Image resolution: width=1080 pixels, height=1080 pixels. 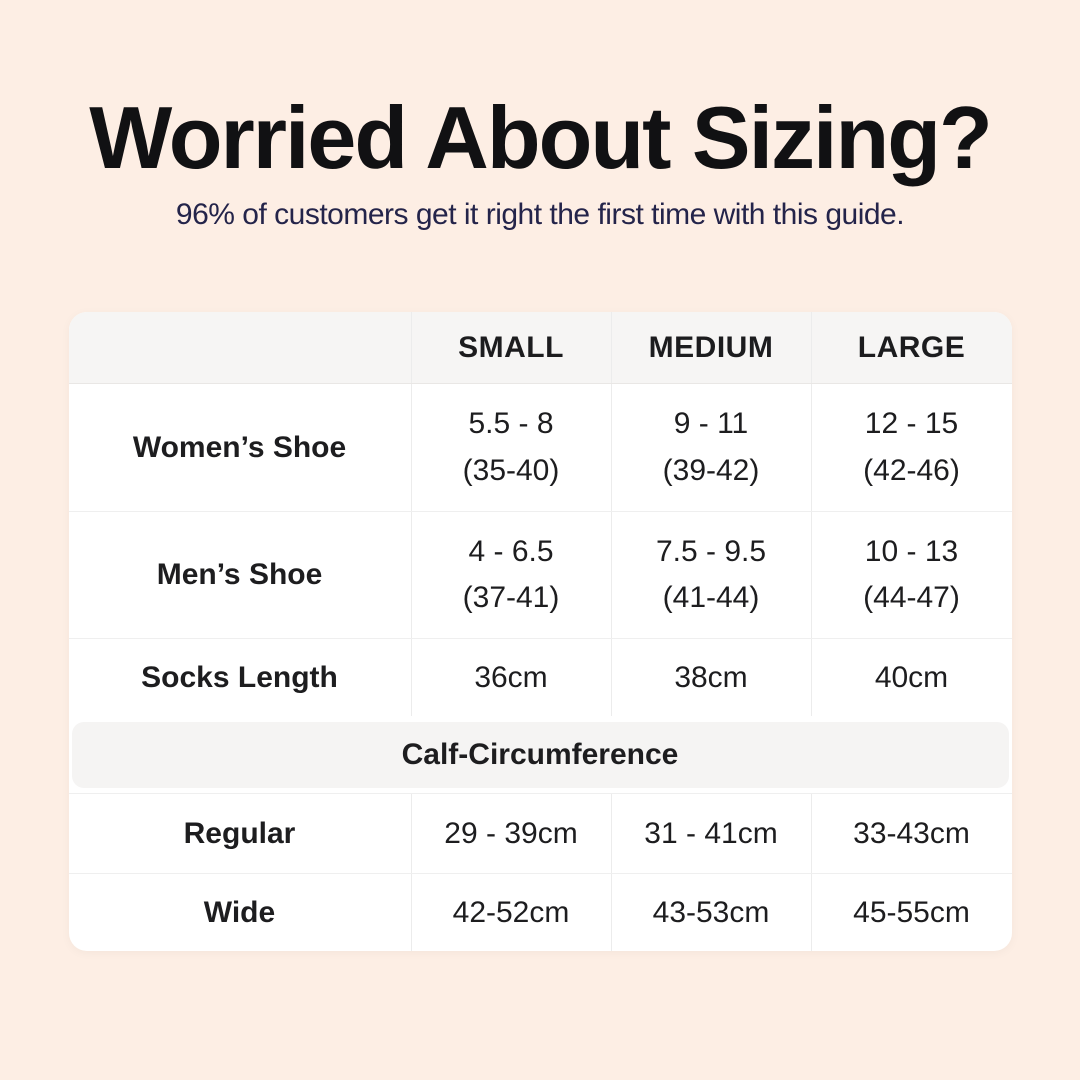 I want to click on col-header-small: SMALL, so click(x=512, y=348).